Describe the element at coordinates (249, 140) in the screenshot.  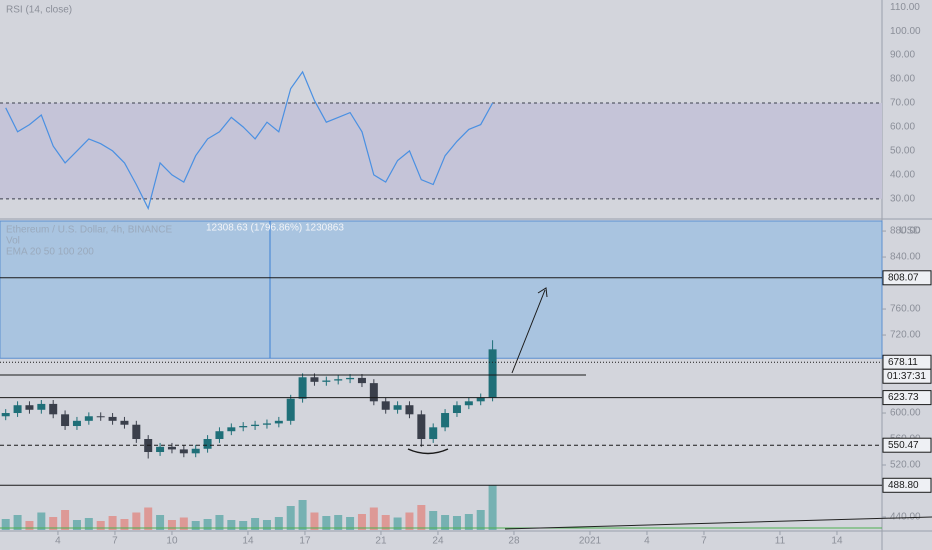
I see `rsi-line` at that location.